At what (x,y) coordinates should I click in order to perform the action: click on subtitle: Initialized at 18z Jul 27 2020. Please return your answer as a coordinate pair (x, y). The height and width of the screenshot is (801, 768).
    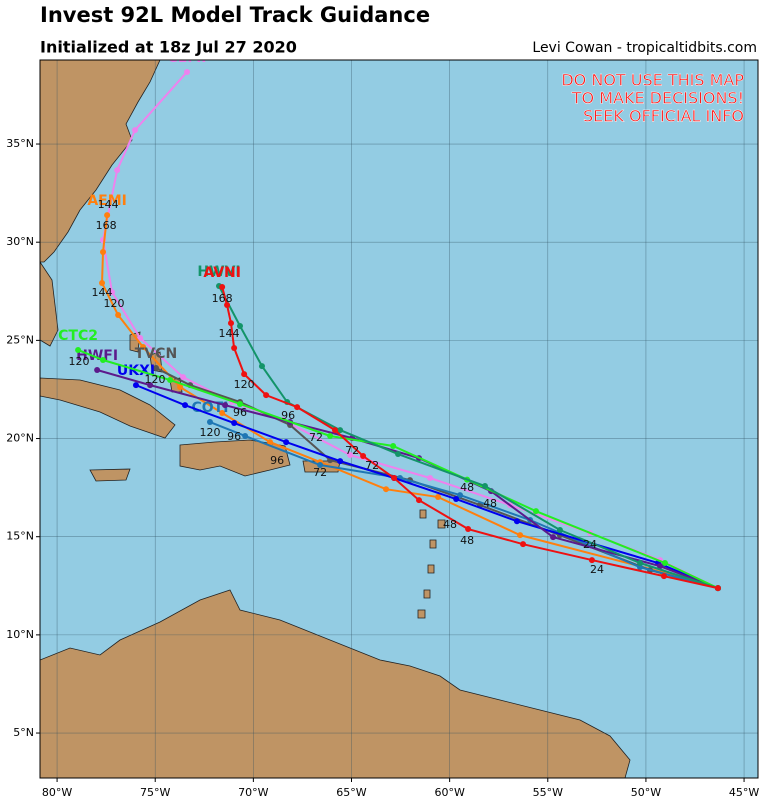
    Looking at the image, I should click on (168, 47).